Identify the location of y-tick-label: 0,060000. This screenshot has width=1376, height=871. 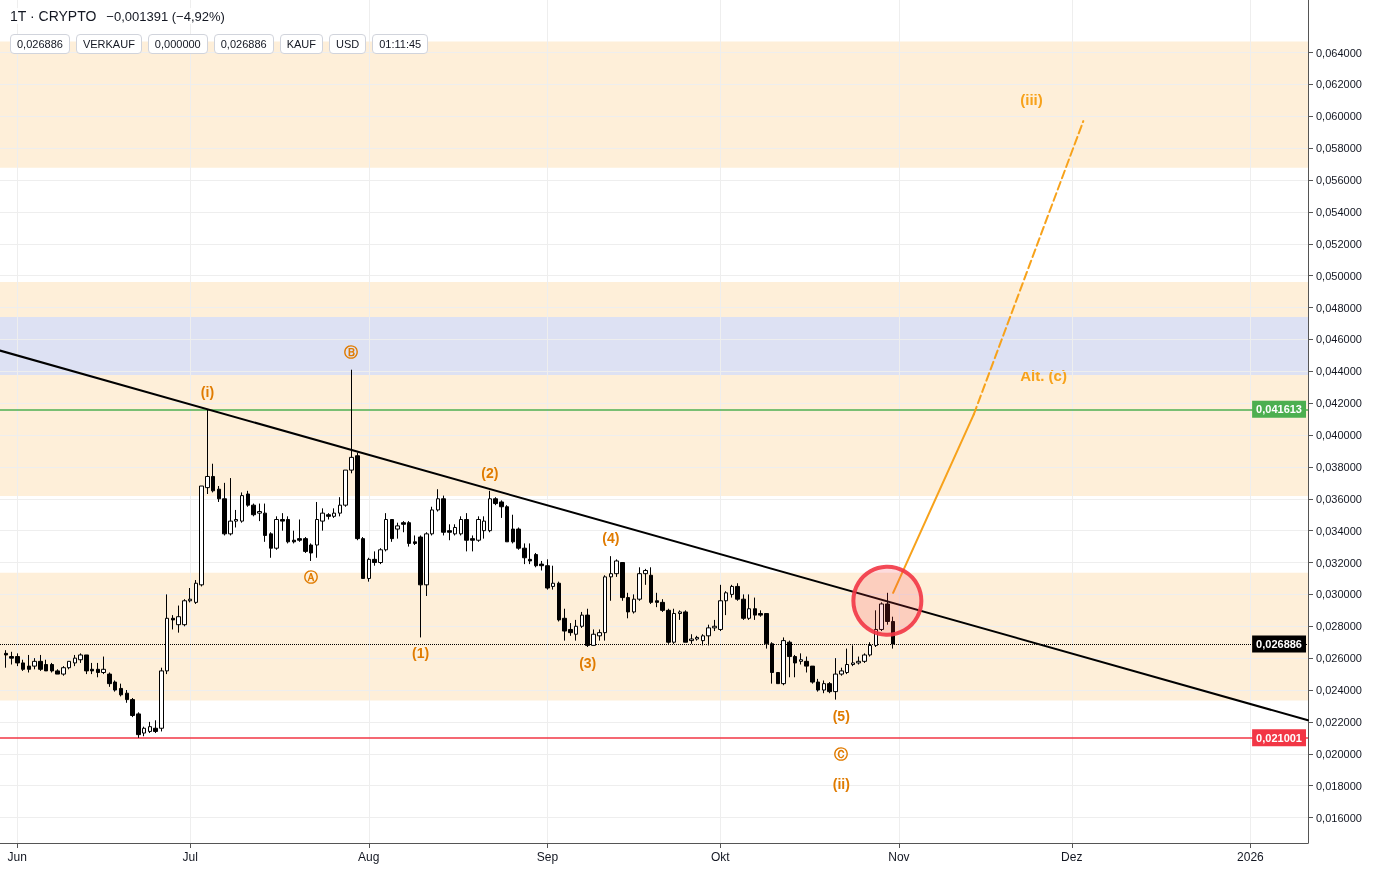
(1339, 116).